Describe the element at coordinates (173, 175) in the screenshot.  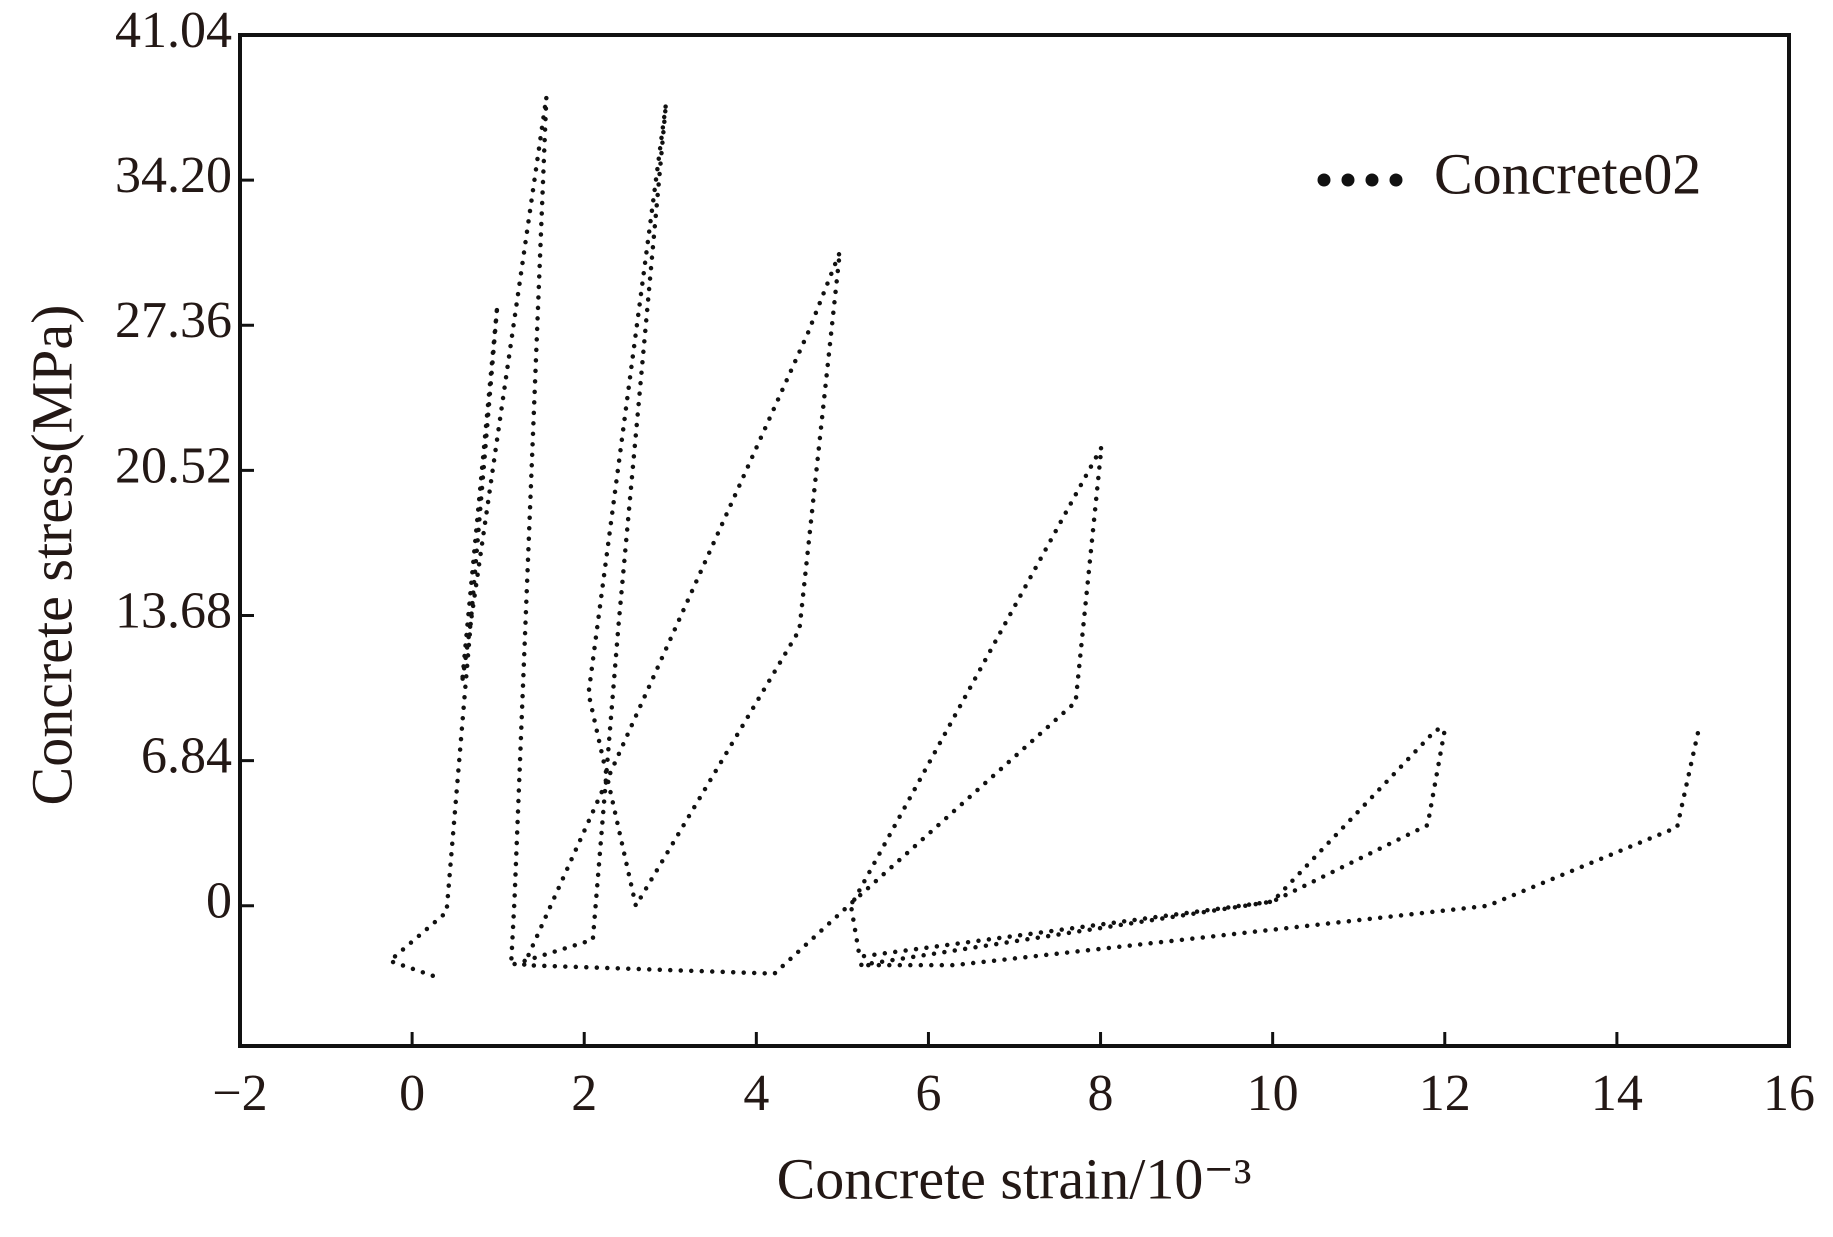
I see `y-tick-label: 34.20` at that location.